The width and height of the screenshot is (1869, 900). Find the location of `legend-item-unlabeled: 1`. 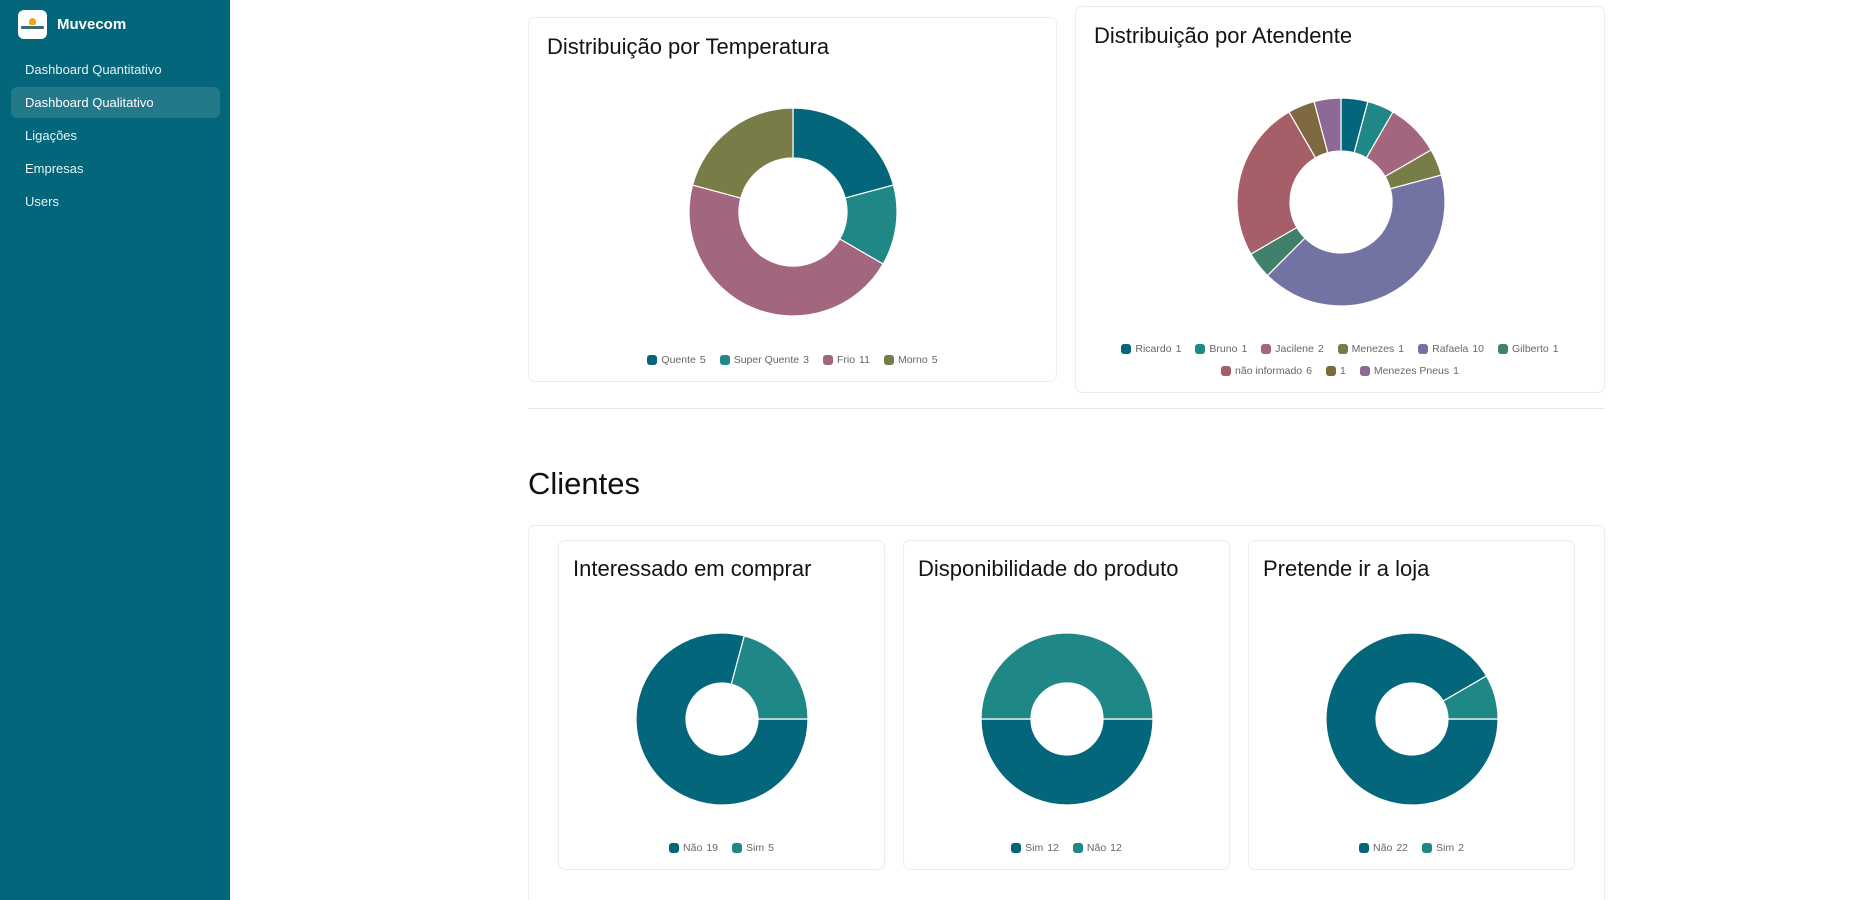

legend-item-unlabeled: 1 is located at coordinates (1336, 371).